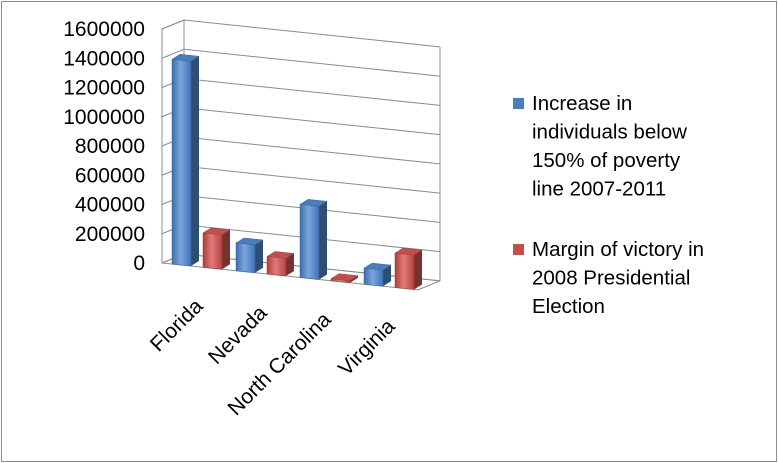 Image resolution: width=778 pixels, height=463 pixels. What do you see at coordinates (110, 205) in the screenshot?
I see `y-tick-label: 400000` at bounding box center [110, 205].